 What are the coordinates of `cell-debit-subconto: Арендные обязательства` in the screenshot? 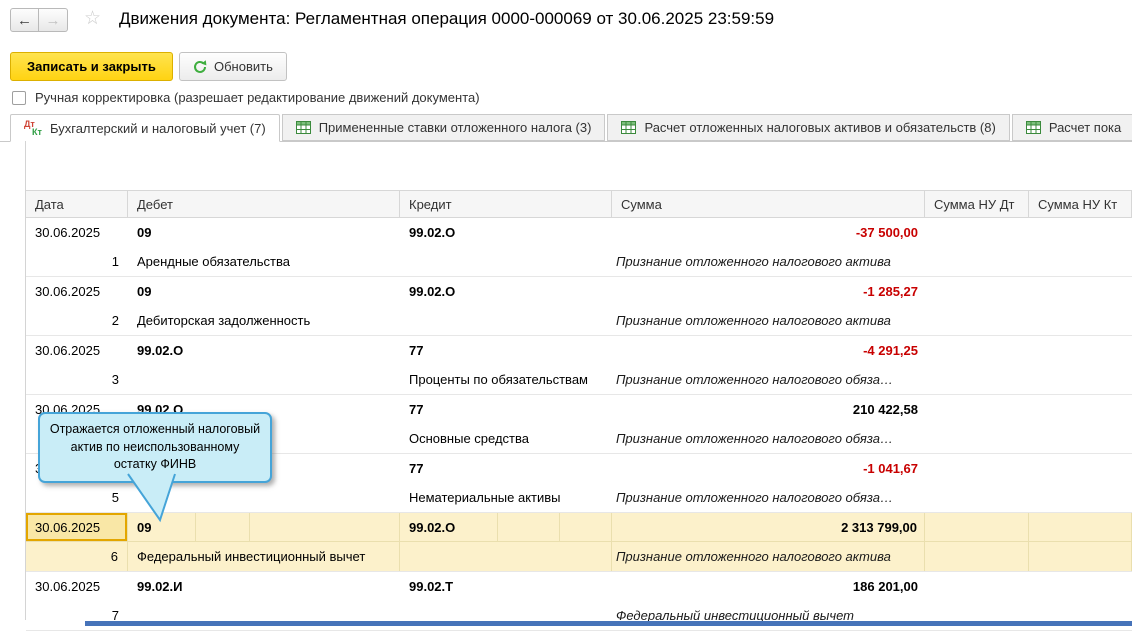 It's located at (214, 261).